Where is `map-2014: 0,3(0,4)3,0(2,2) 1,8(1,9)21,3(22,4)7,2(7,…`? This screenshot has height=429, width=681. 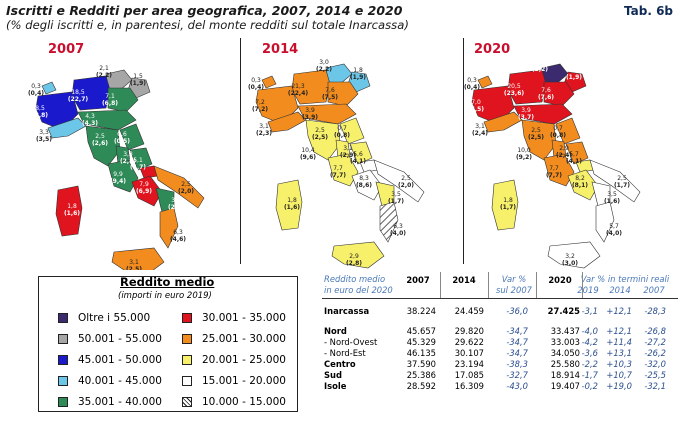
map-2014: 0,3(0,4)3,0(2,2) 1,8(1,9)21,3(22,4)7,2(7,… is located at coordinates (336, 164).